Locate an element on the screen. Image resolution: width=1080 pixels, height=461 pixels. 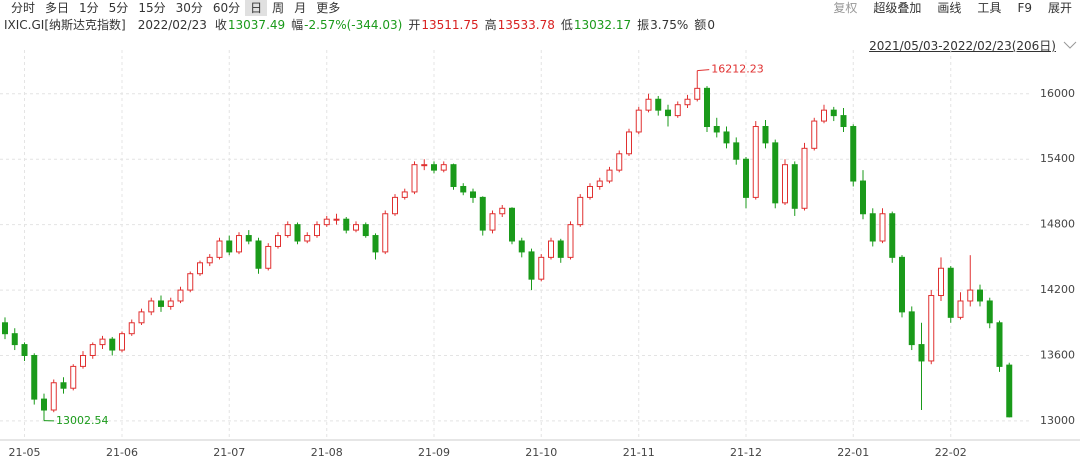
period-button: 15分 is located at coordinates (152, 8).